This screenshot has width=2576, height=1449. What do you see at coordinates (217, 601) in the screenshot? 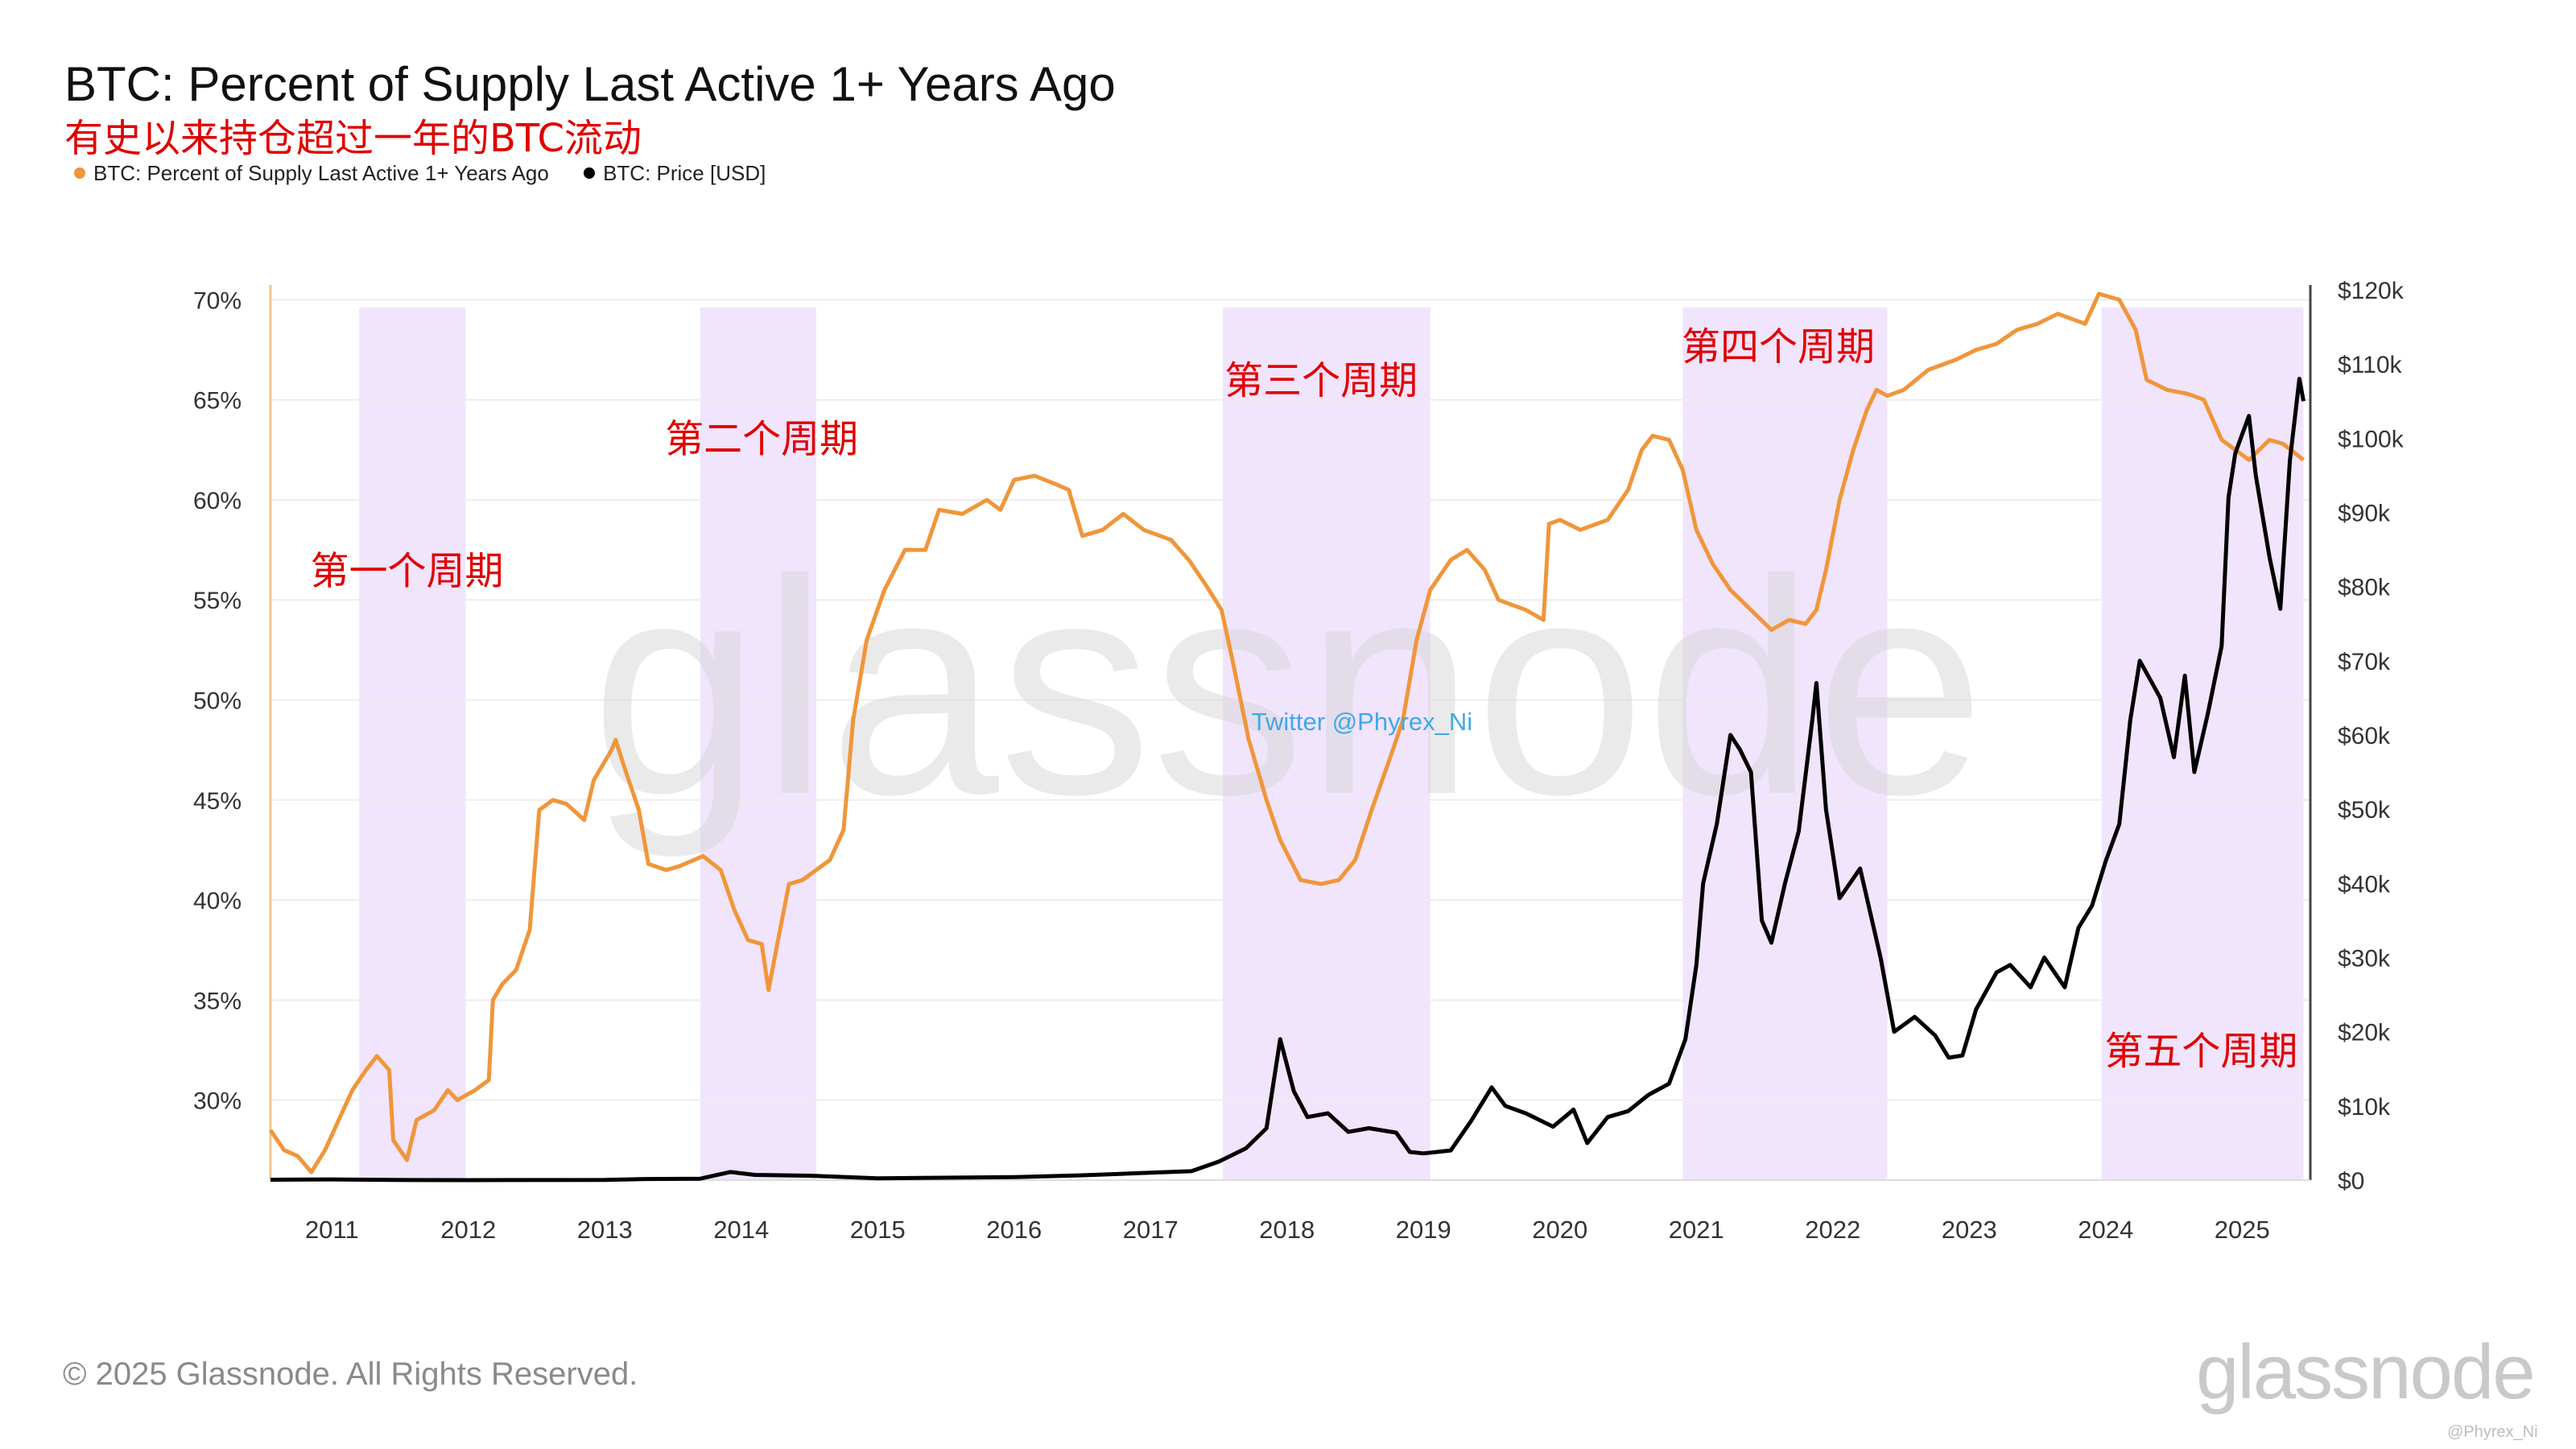
I see `left-tick-label: 55%` at bounding box center [217, 601].